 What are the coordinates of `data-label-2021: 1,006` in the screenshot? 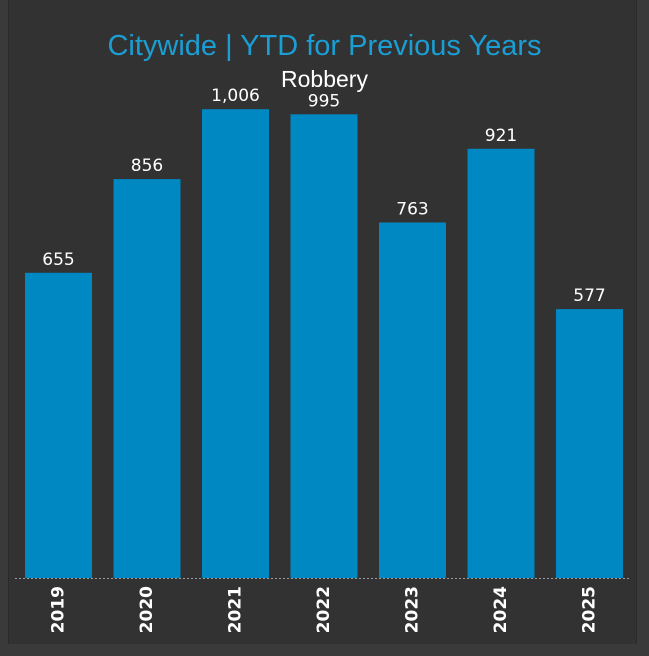 It's located at (235, 96).